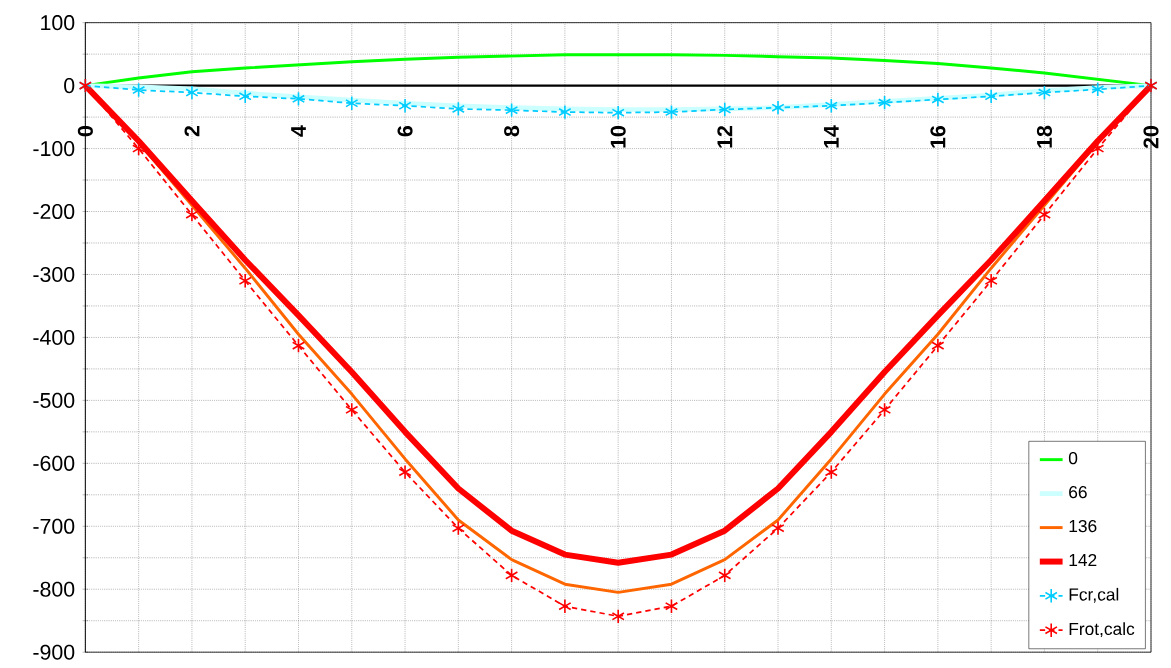 The image size is (1171, 668). I want to click on legend-label: Fcr,cal, so click(1094, 595).